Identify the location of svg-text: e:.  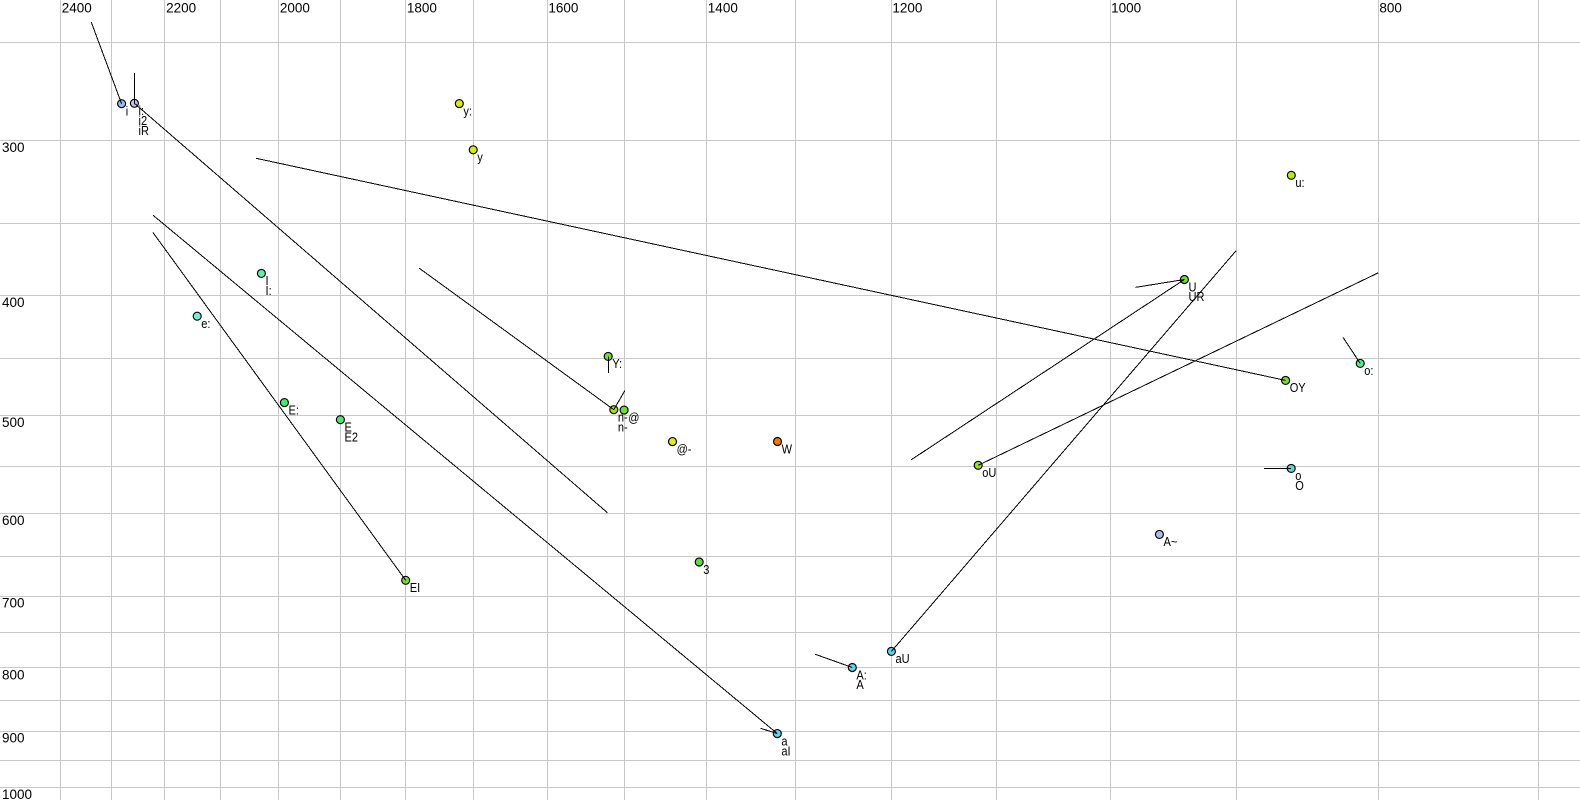
(205, 323).